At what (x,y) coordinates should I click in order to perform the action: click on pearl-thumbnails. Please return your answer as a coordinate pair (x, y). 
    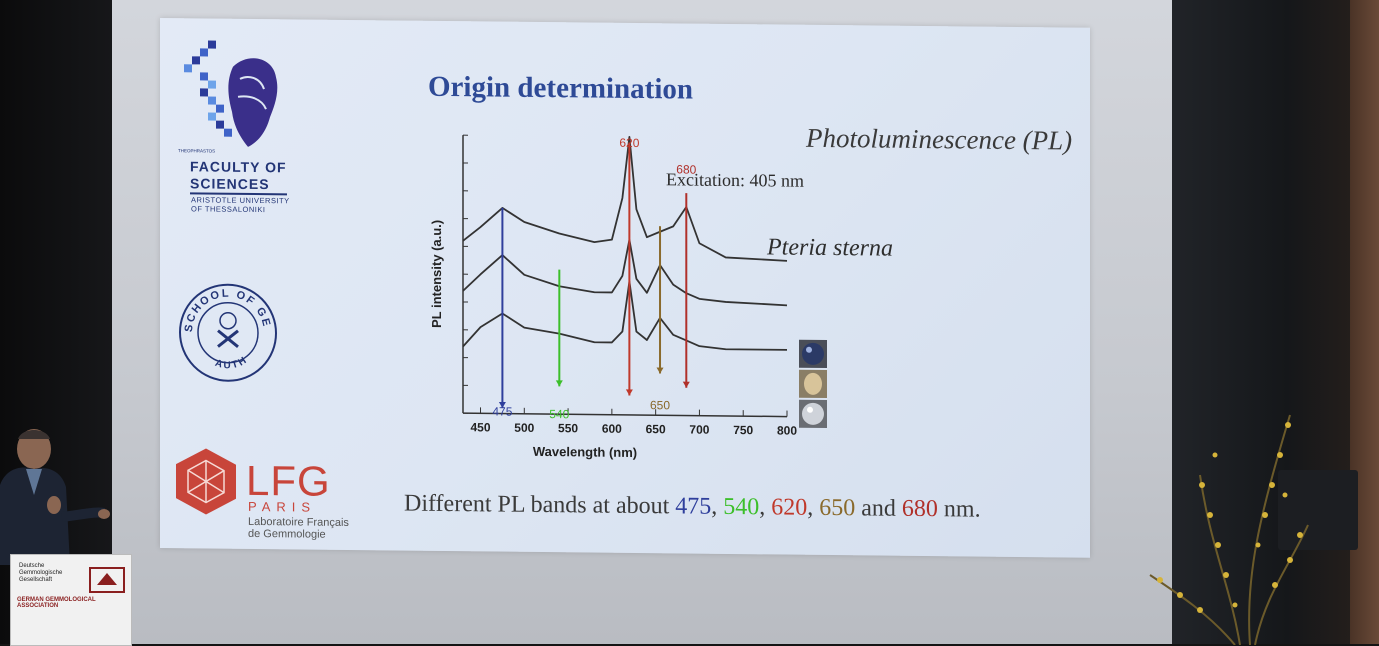
    Looking at the image, I should click on (814, 384).